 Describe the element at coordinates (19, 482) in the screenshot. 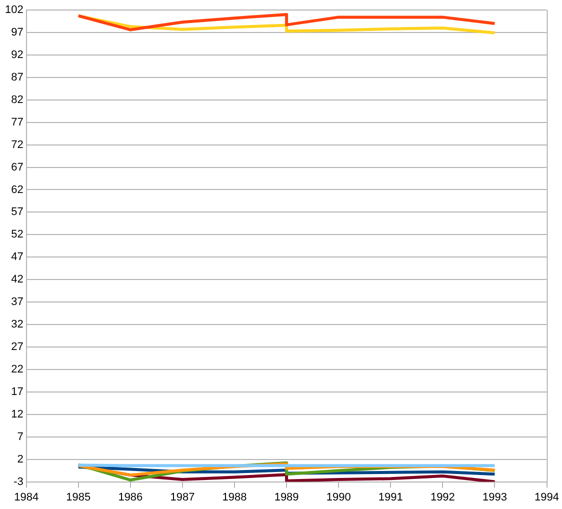

I see `y-tick-label: -3` at that location.